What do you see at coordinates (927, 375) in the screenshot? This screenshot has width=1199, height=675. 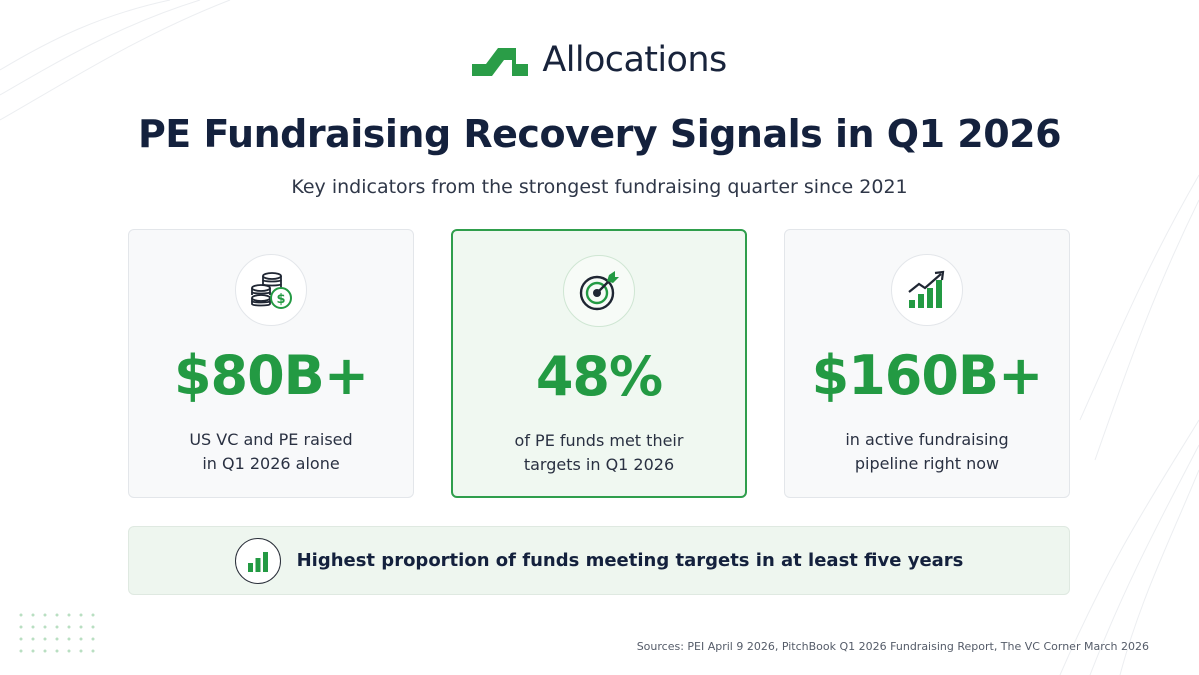 I see `stat-value: $160B+` at bounding box center [927, 375].